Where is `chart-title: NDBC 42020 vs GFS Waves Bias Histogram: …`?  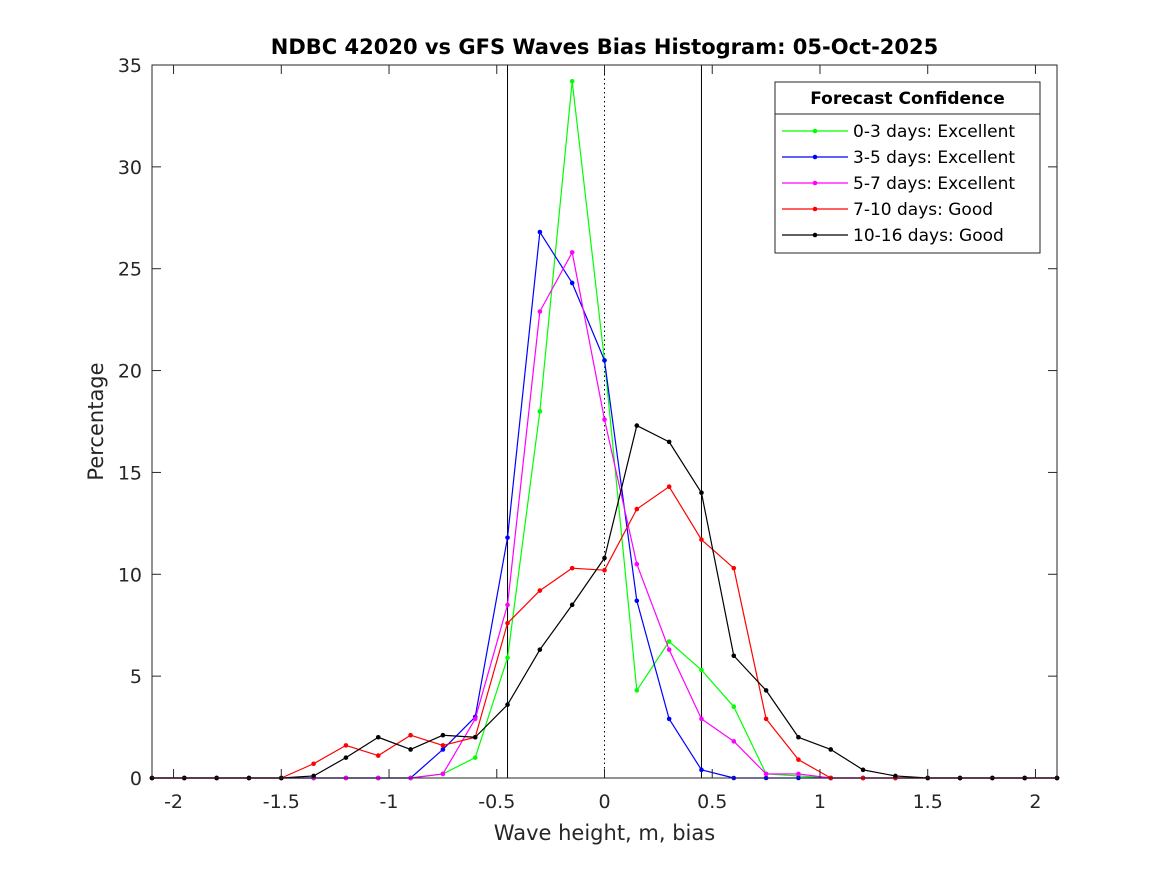
chart-title: NDBC 42020 vs GFS Waves Bias Histogram: … is located at coordinates (604, 47).